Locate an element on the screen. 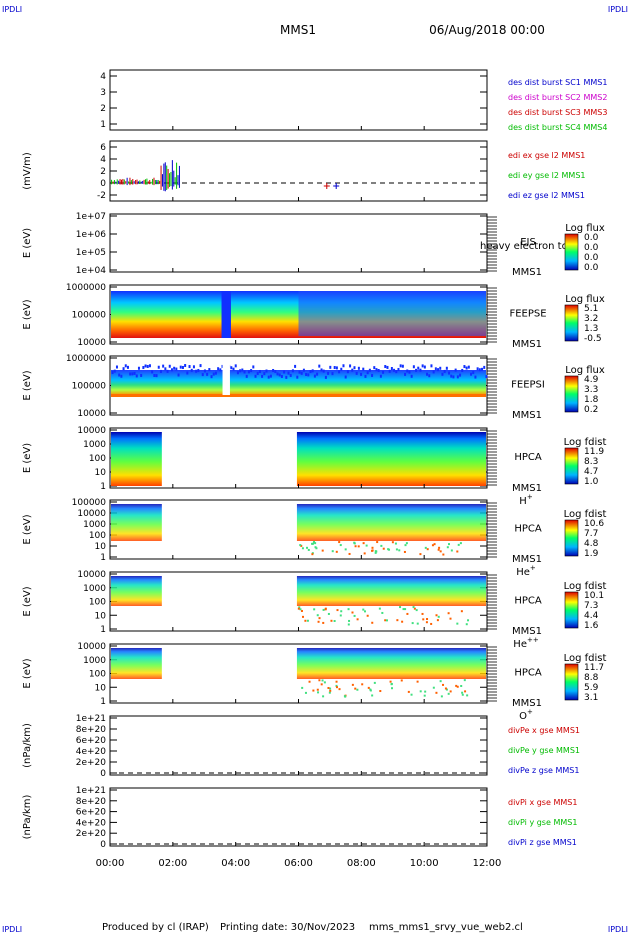  spectrogram-gap is located at coordinates (226, 377).